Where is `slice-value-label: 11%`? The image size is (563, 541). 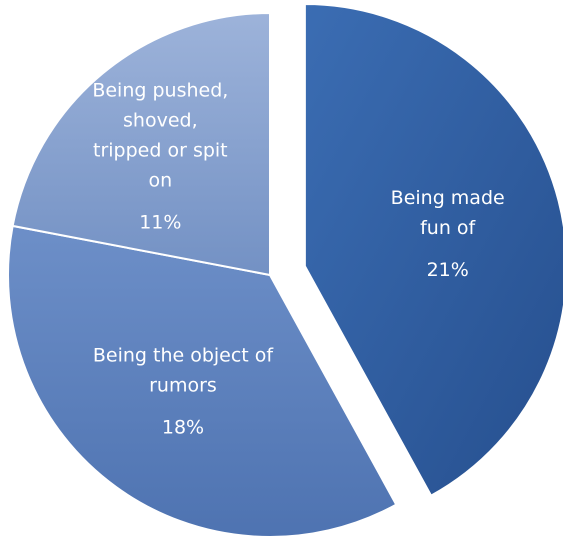 slice-value-label: 11% is located at coordinates (160, 223).